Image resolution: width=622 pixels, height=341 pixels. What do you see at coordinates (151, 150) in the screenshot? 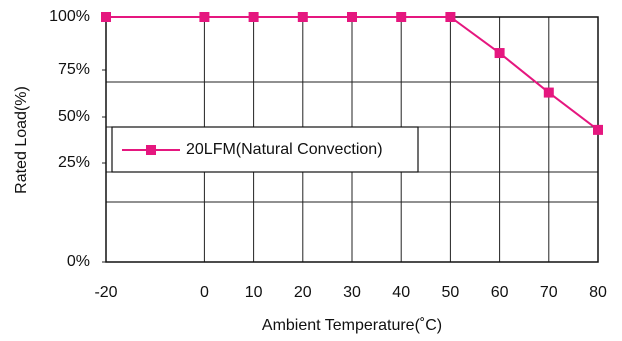
I see `legend-marker` at bounding box center [151, 150].